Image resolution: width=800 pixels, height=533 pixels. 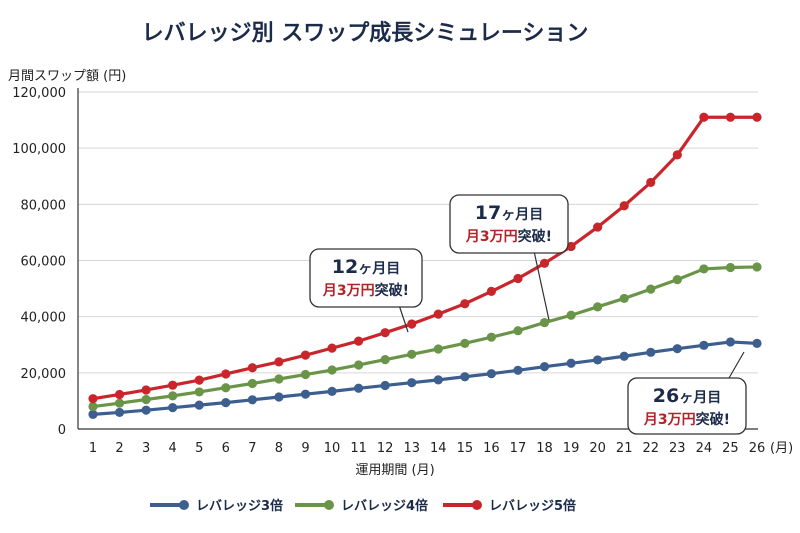 I want to click on legend-label: レバレッジ5倍, so click(x=532, y=506).